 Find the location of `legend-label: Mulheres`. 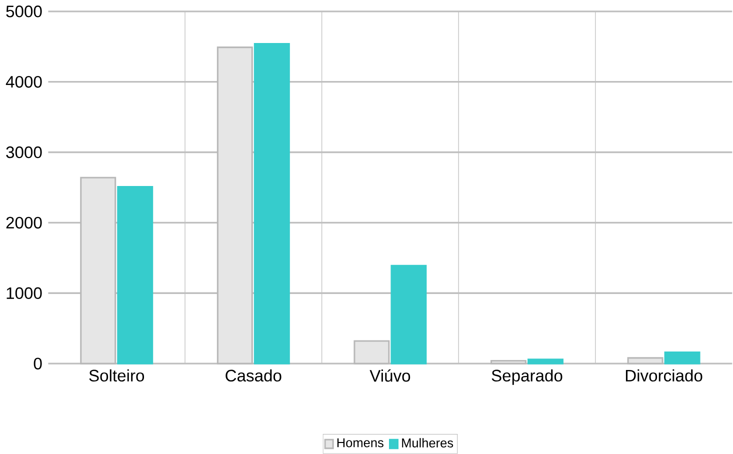

legend-label: Mulheres is located at coordinates (428, 443).